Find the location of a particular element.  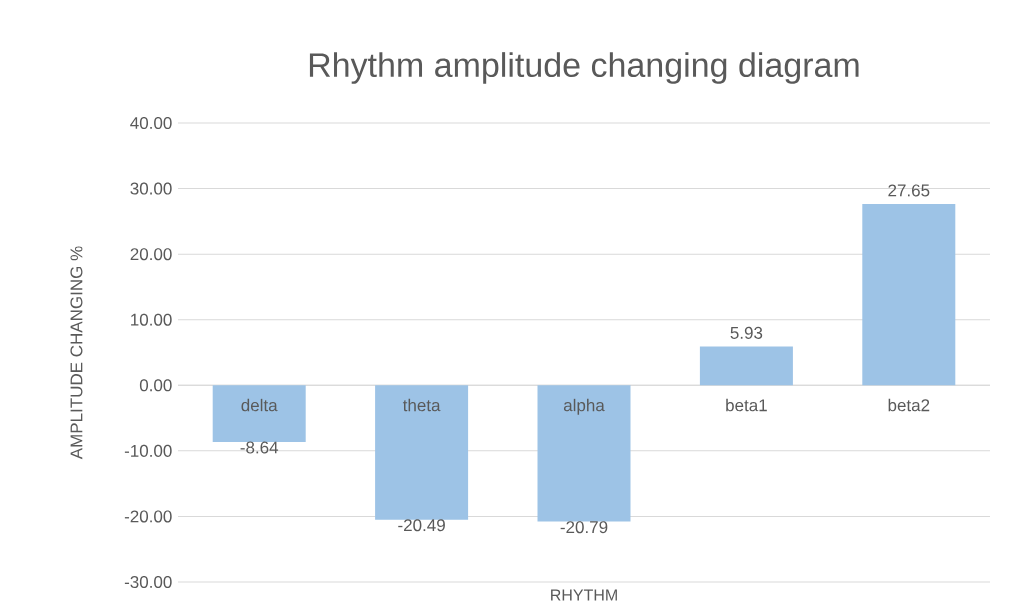

chart-title: Rhythm amplitude changing diagram is located at coordinates (584, 68).